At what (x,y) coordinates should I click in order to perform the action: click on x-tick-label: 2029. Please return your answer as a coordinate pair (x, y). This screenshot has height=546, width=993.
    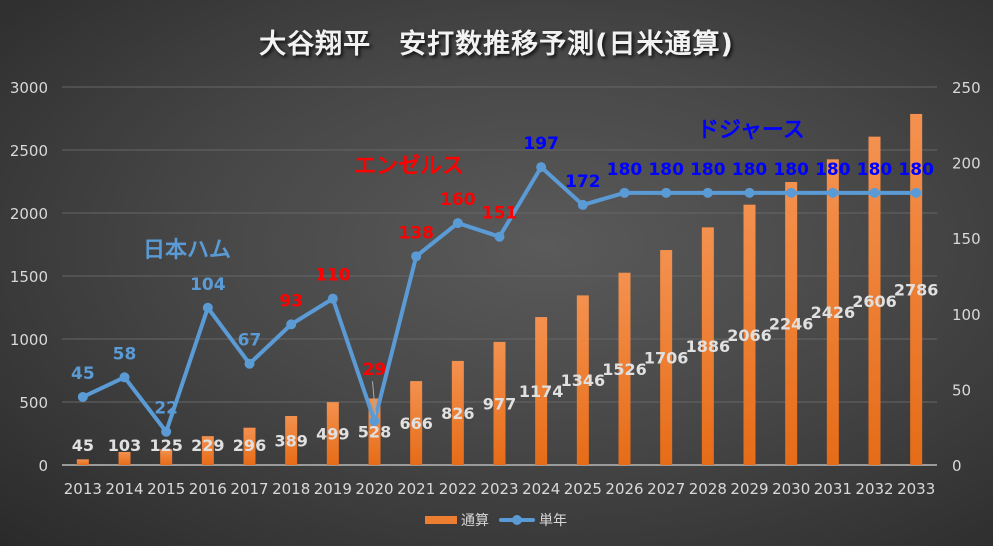
    Looking at the image, I should click on (749, 489).